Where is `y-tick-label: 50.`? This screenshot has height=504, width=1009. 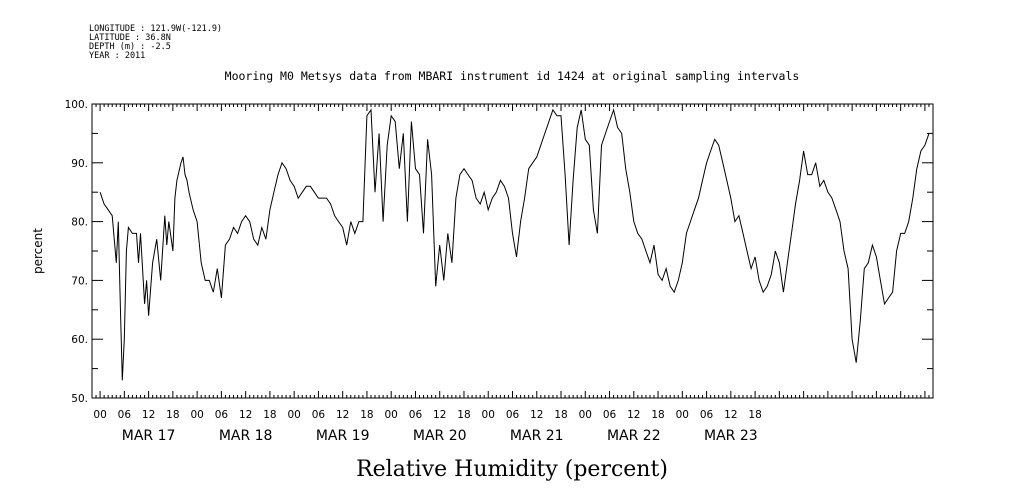
y-tick-label: 50. is located at coordinates (79, 399).